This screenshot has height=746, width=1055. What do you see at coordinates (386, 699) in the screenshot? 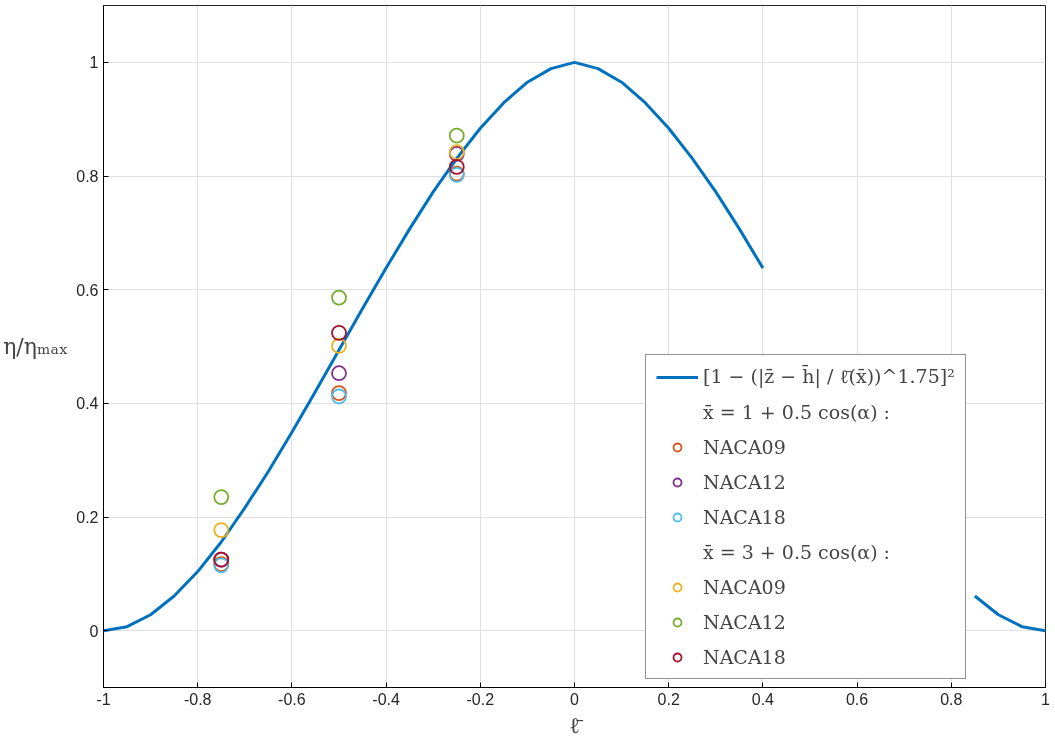
I see `x-tick-label: -0.4` at bounding box center [386, 699].